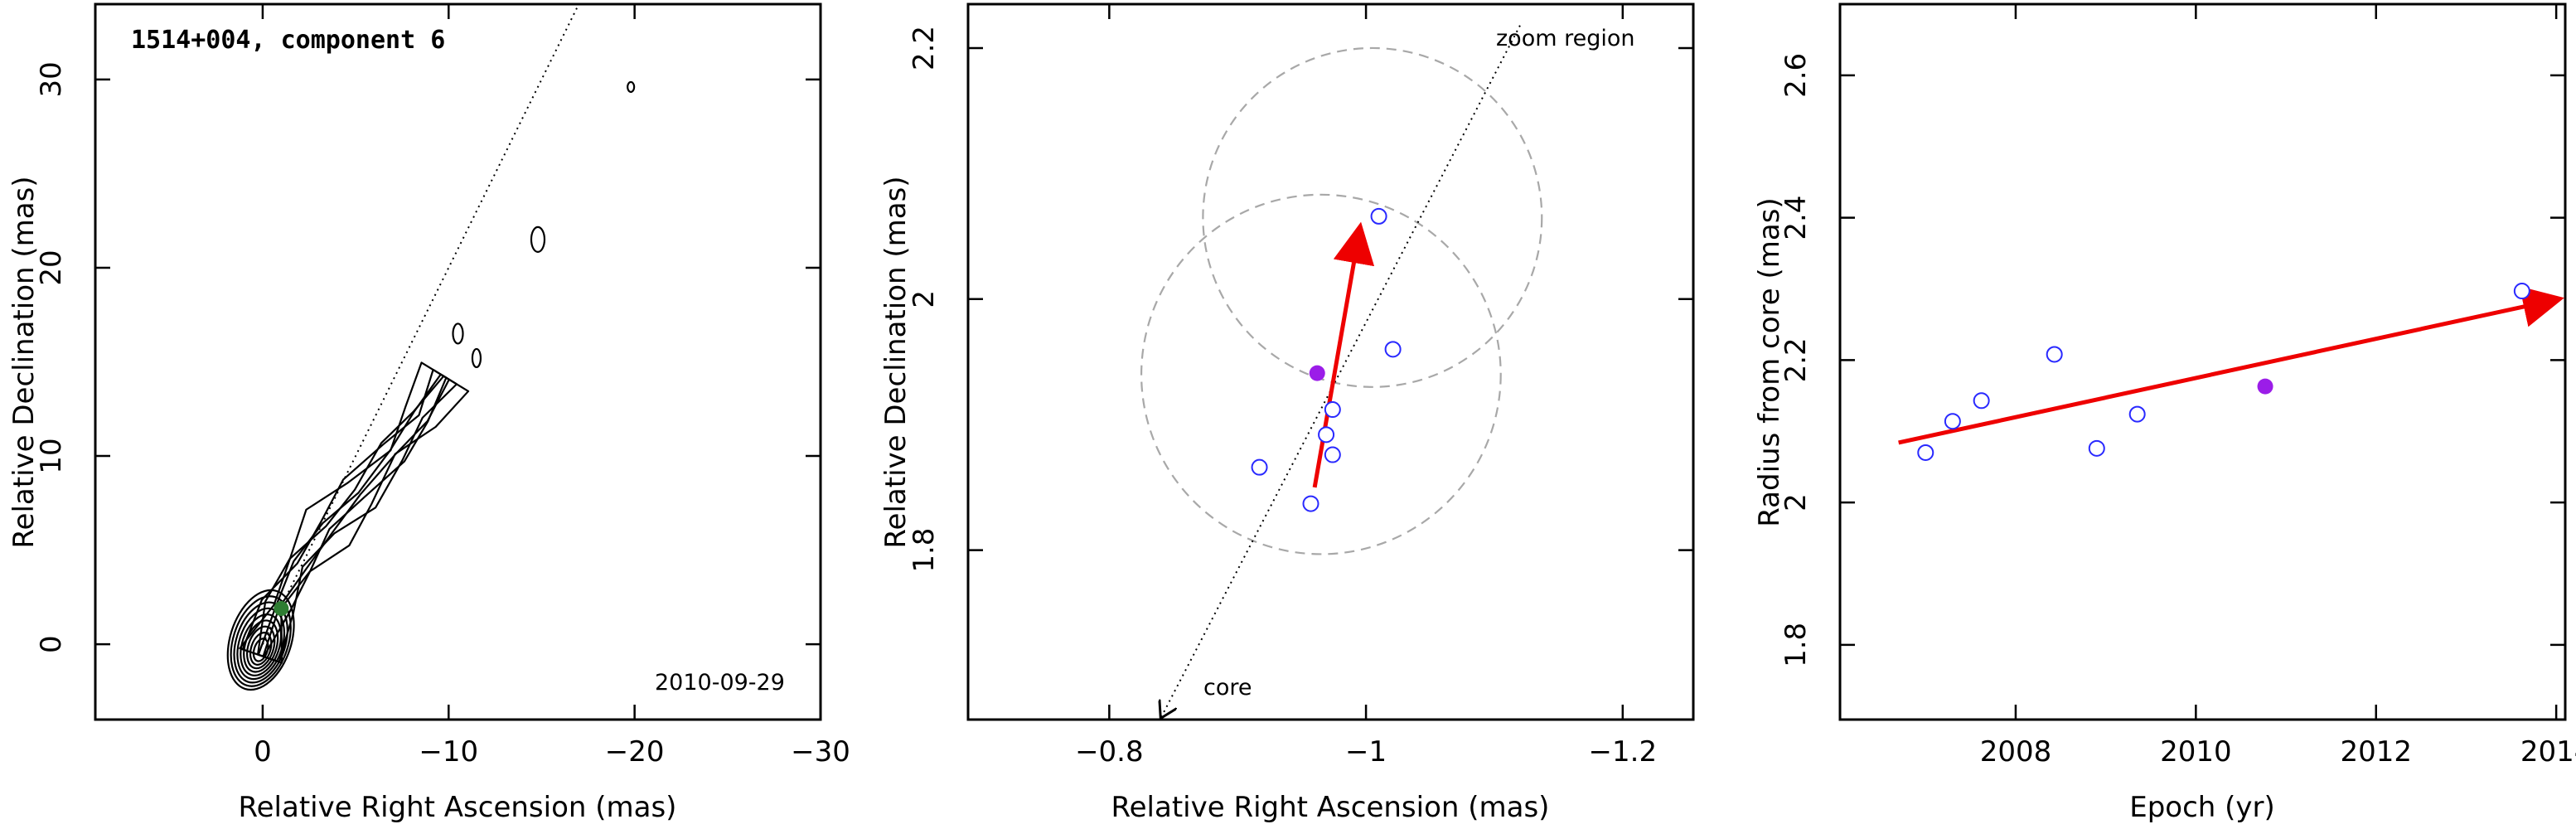 This screenshot has width=2576, height=829. Describe the element at coordinates (896, 362) in the screenshot. I see `panel2-y-axis-label: Relative Declination (mas)` at that location.